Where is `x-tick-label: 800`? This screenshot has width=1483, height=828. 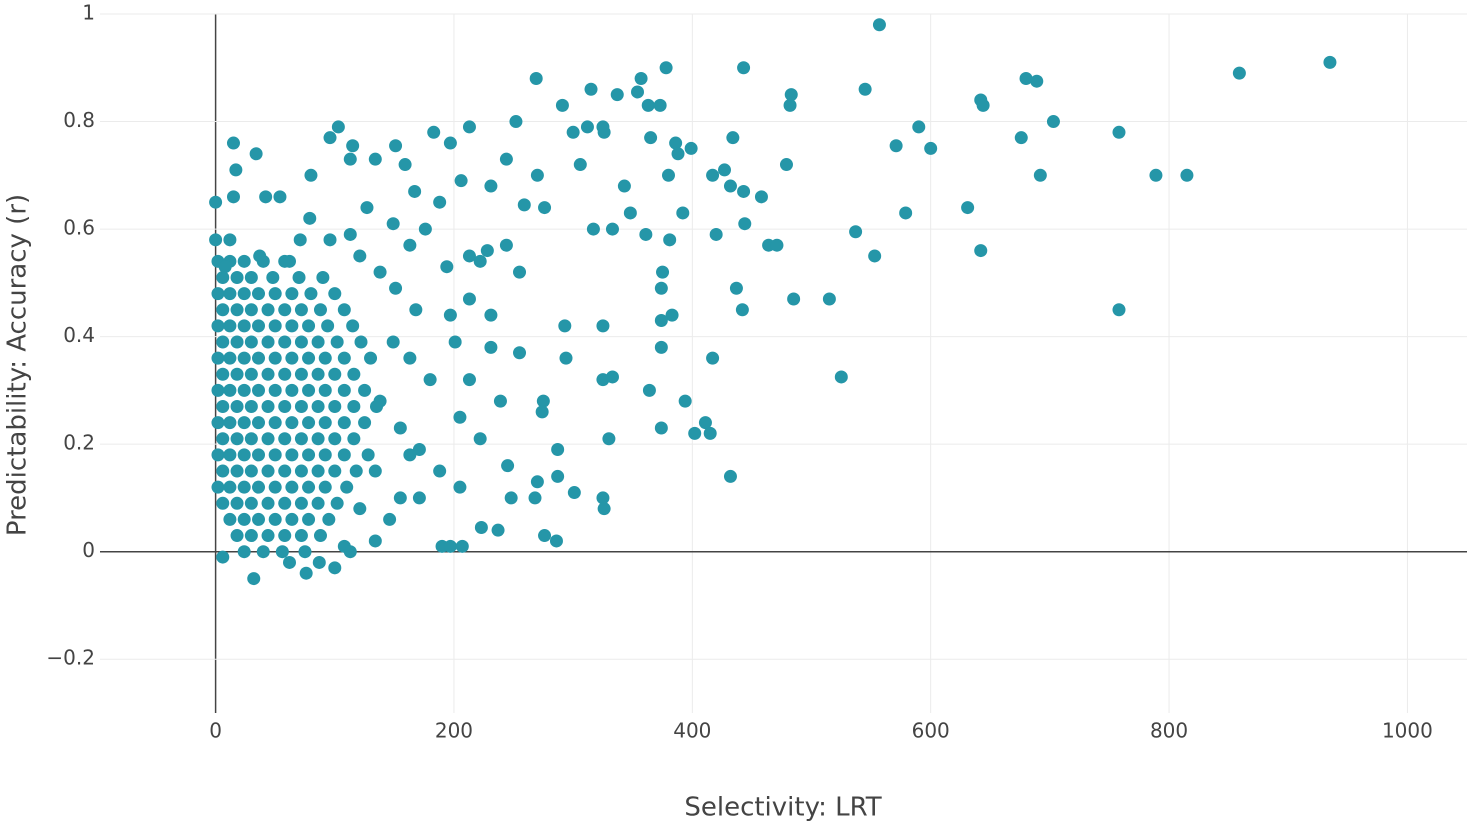
x-tick-label: 800 is located at coordinates (1169, 731).